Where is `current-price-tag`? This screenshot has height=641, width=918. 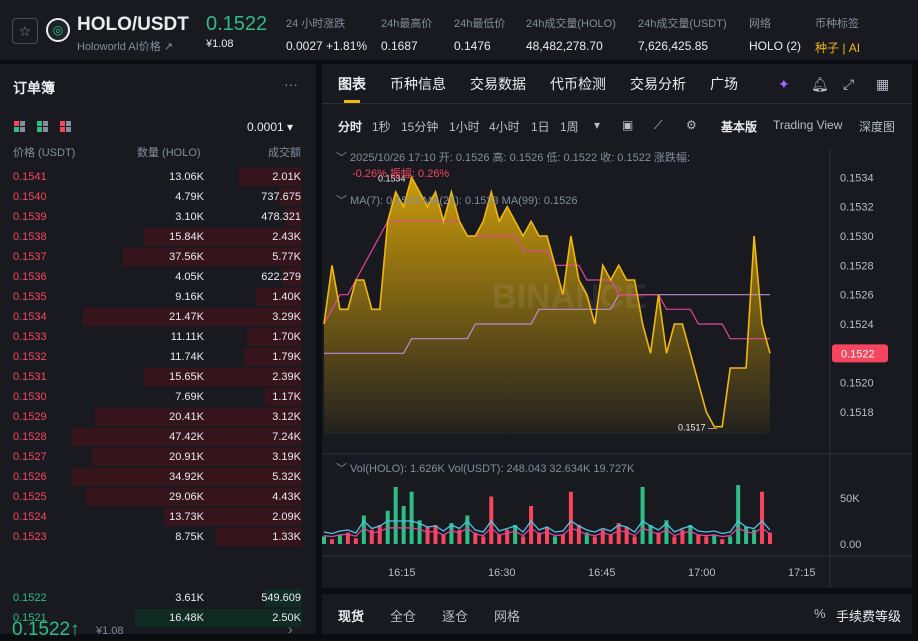 current-price-tag is located at coordinates (860, 353).